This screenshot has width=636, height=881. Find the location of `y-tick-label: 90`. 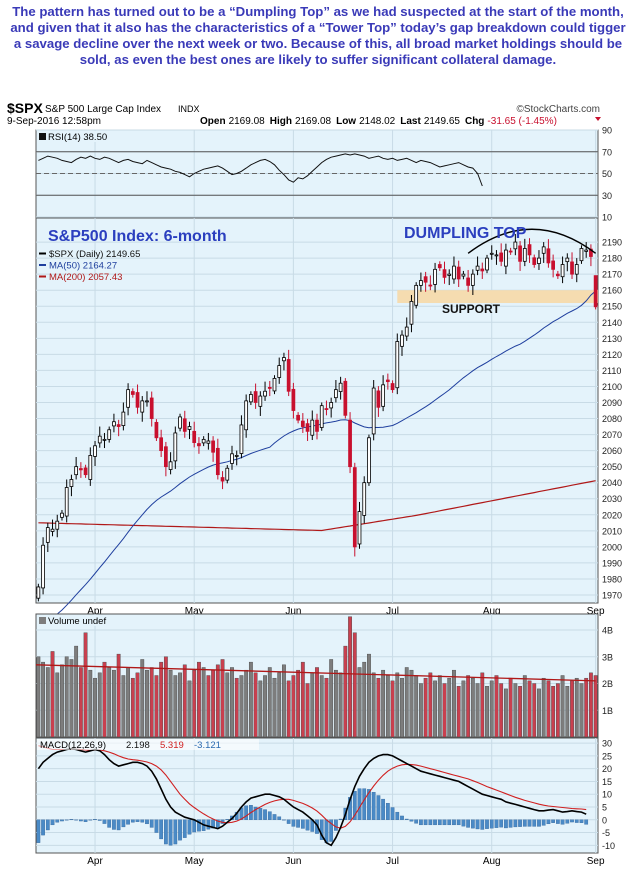

y-tick-label: 90 is located at coordinates (607, 131).